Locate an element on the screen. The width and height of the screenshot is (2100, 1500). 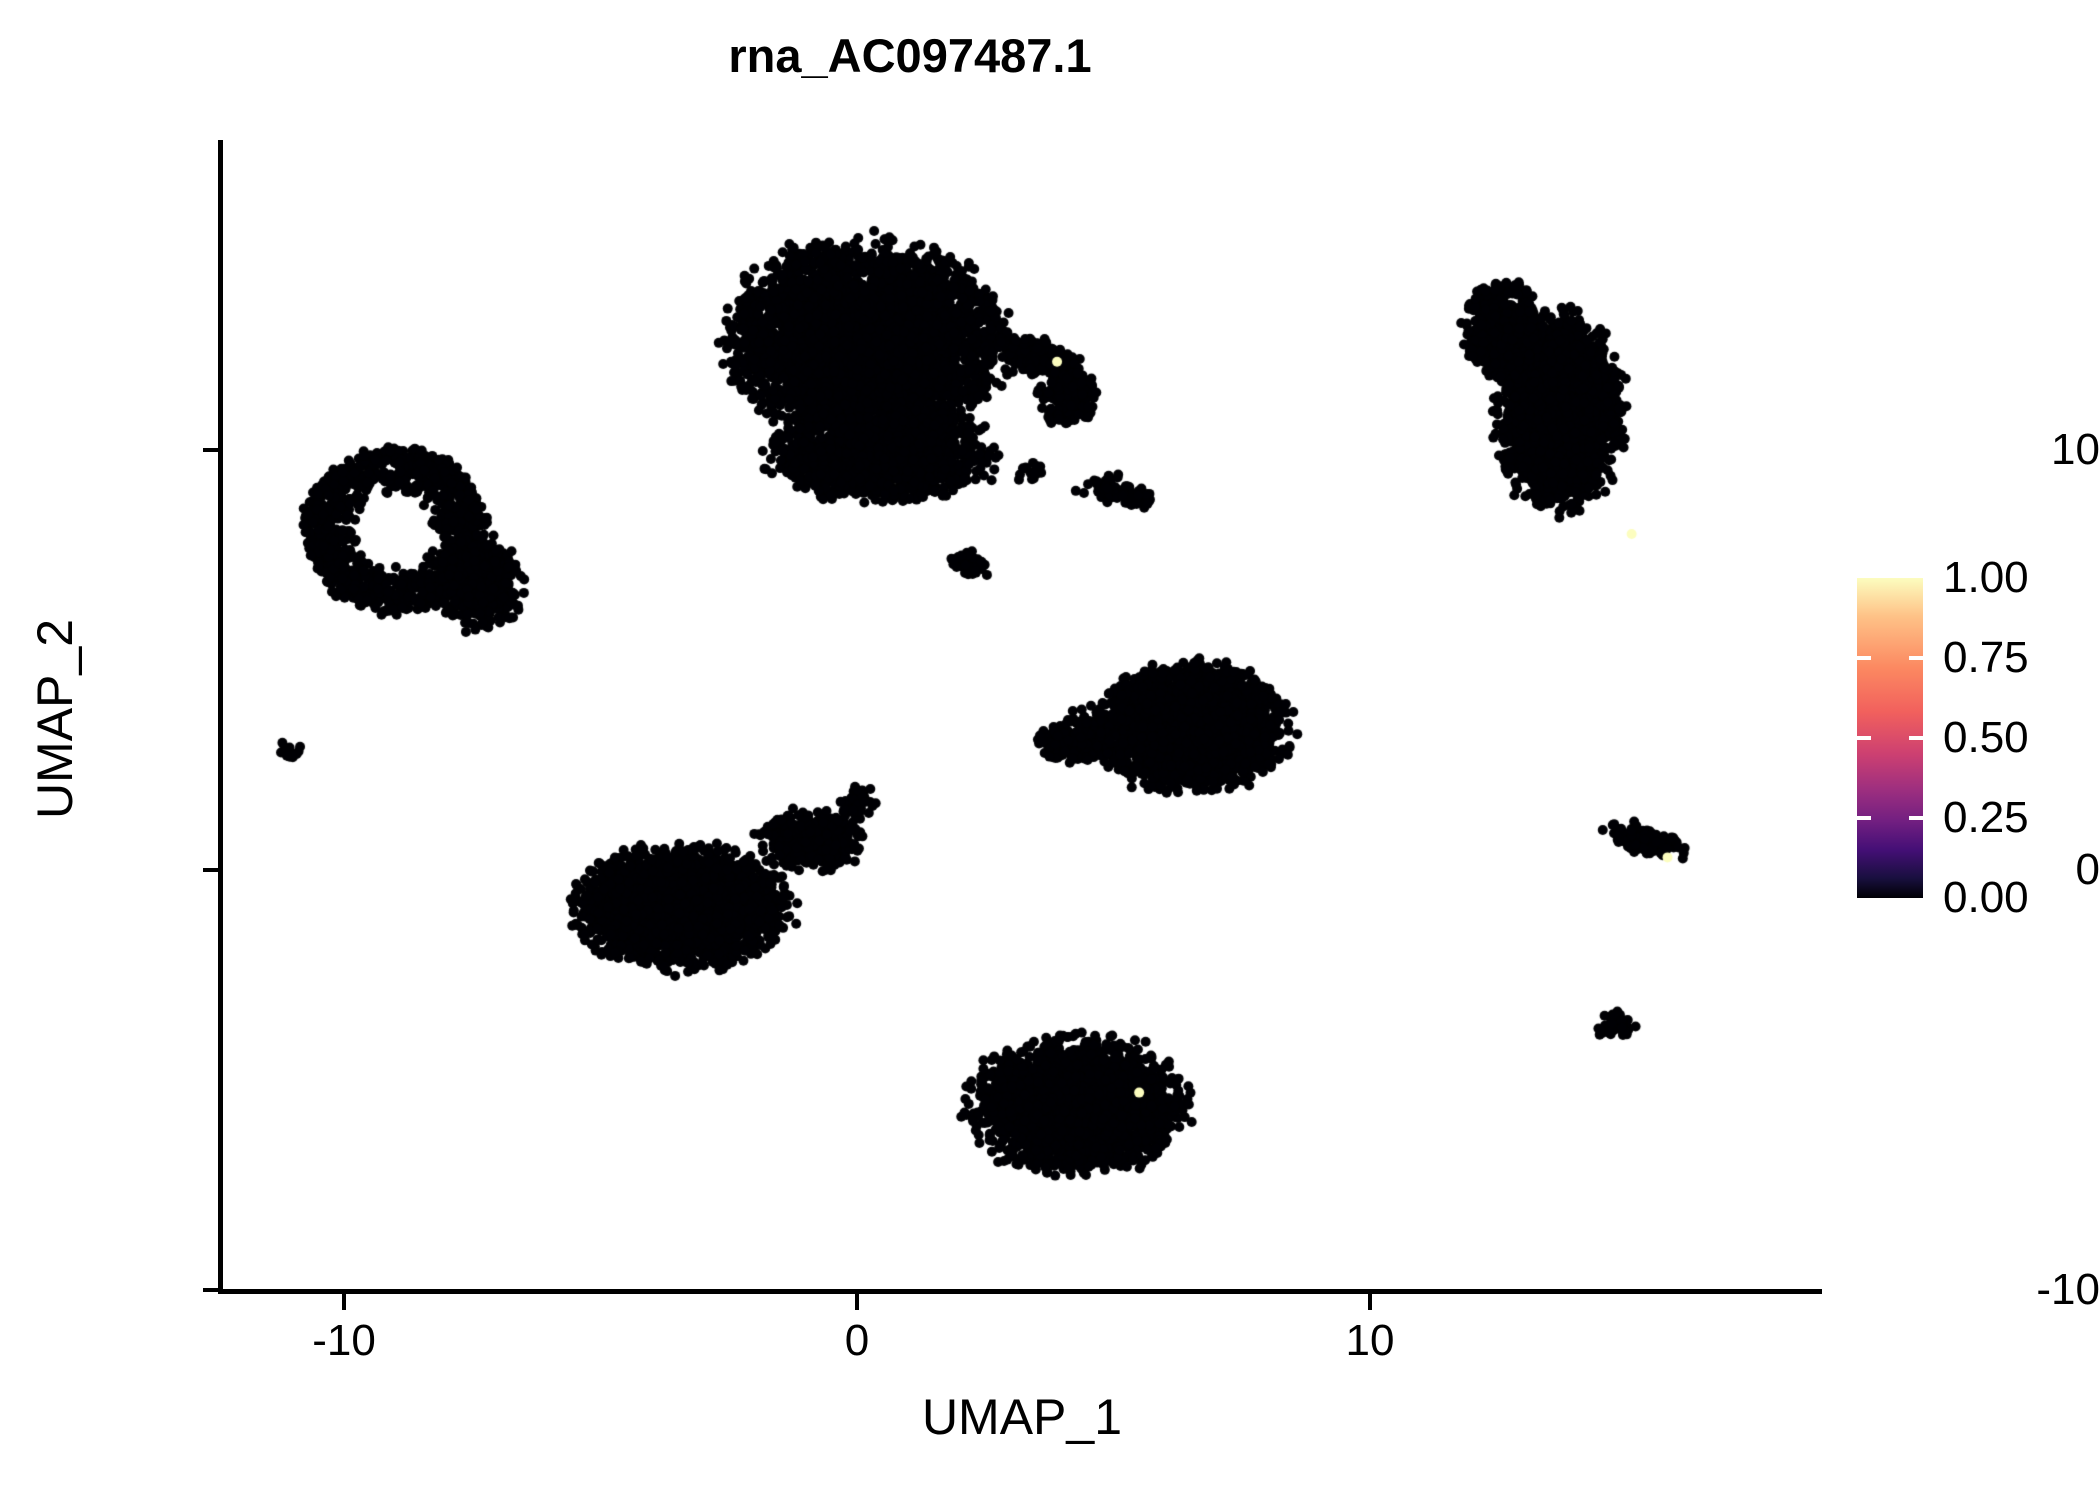
x-axis-label: UMAP_1 is located at coordinates (1022, 1417).